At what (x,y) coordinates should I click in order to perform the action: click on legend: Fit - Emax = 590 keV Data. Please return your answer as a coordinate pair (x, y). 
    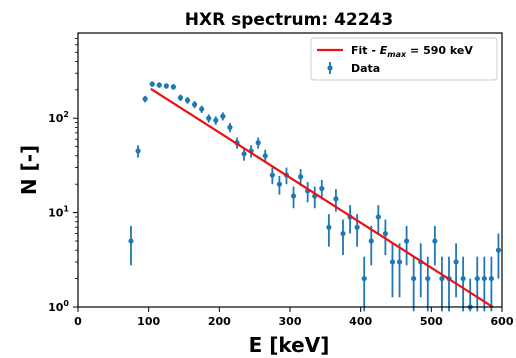
    Looking at the image, I should click on (404, 59).